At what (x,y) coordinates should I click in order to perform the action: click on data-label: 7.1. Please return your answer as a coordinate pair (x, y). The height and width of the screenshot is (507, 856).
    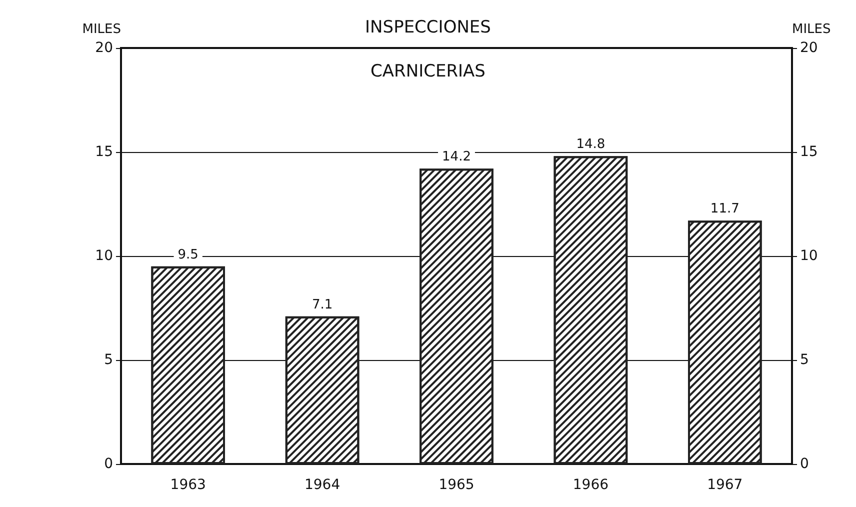
    Looking at the image, I should click on (322, 304).